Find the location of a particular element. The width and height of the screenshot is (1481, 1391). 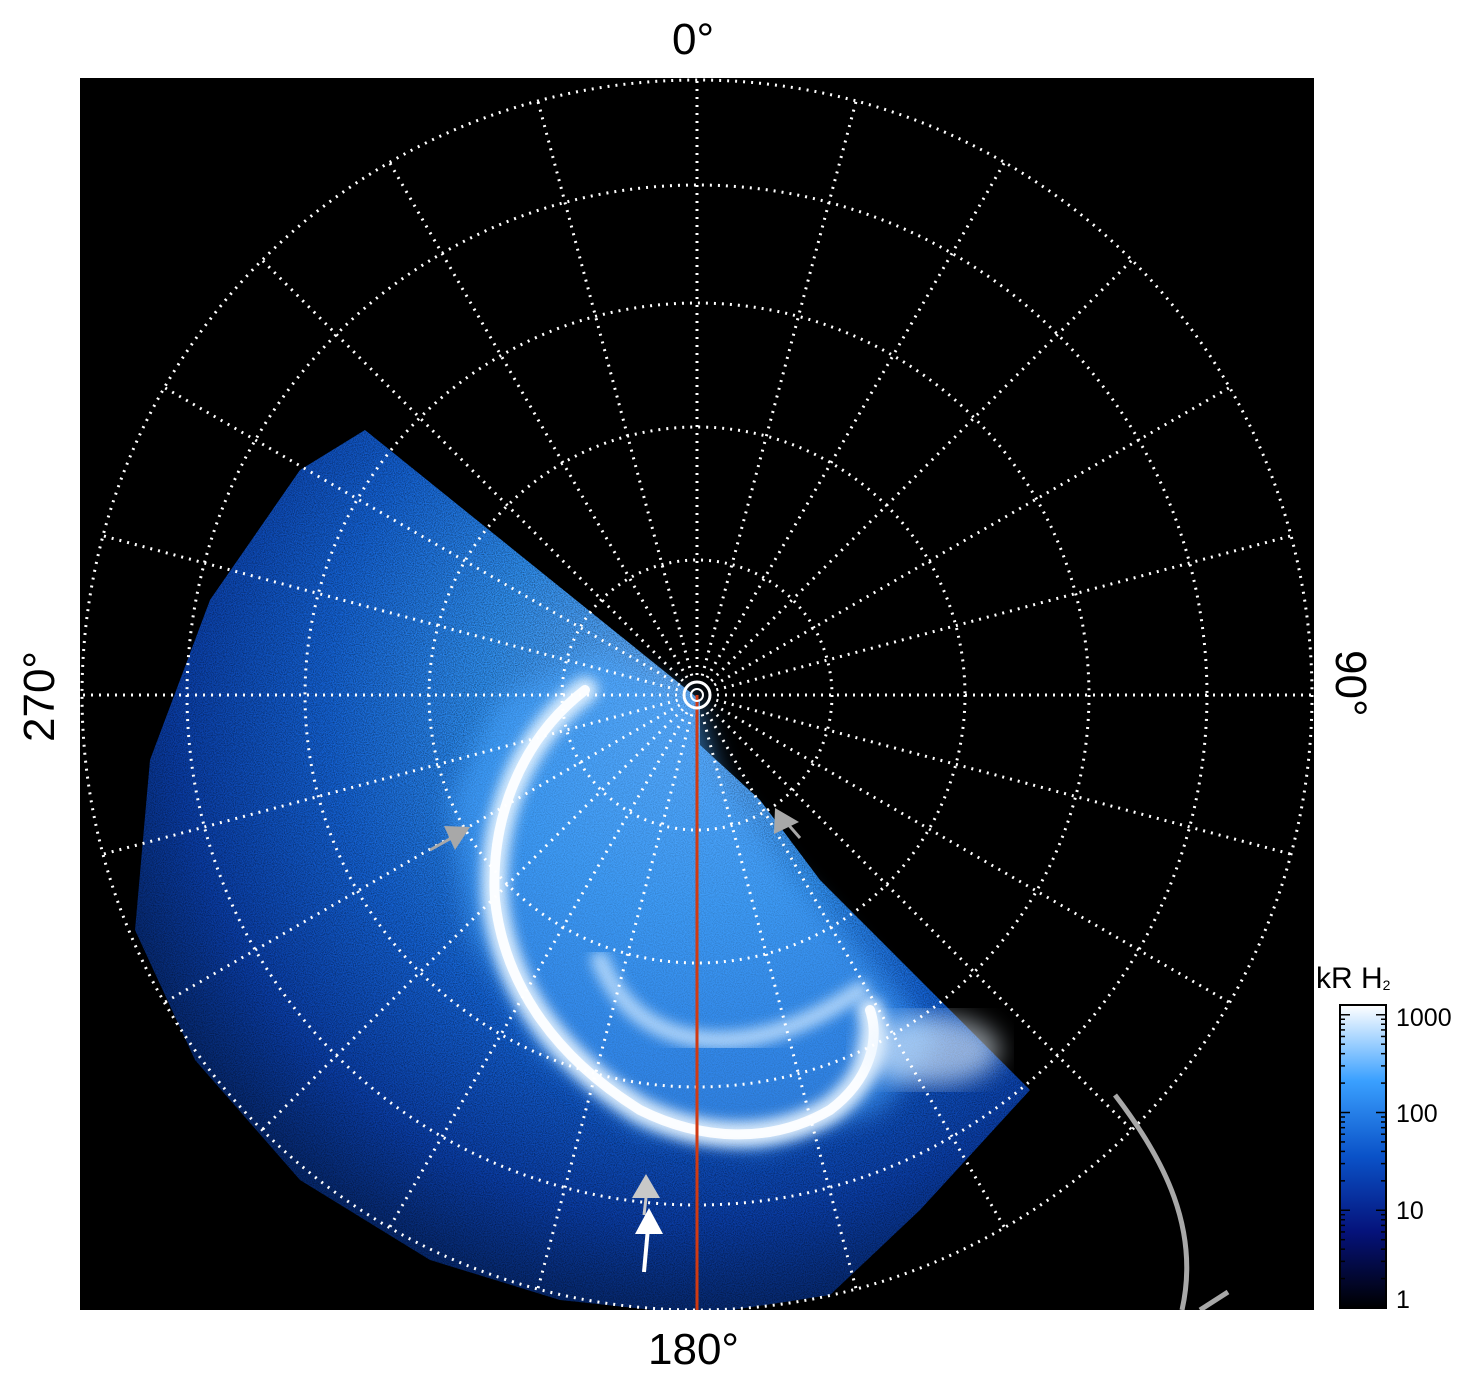

grid-circle is located at coordinates (697, 695).